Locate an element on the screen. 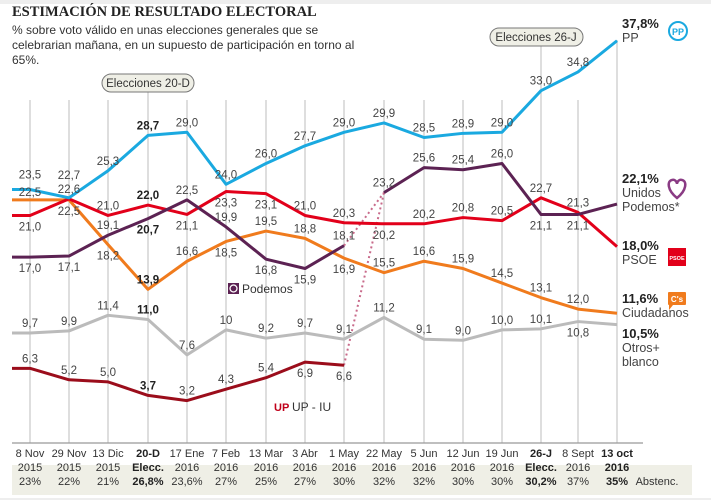  chart-title: ESTIMACIÓN DE RESULTADO ELECTORAL is located at coordinates (164, 12).